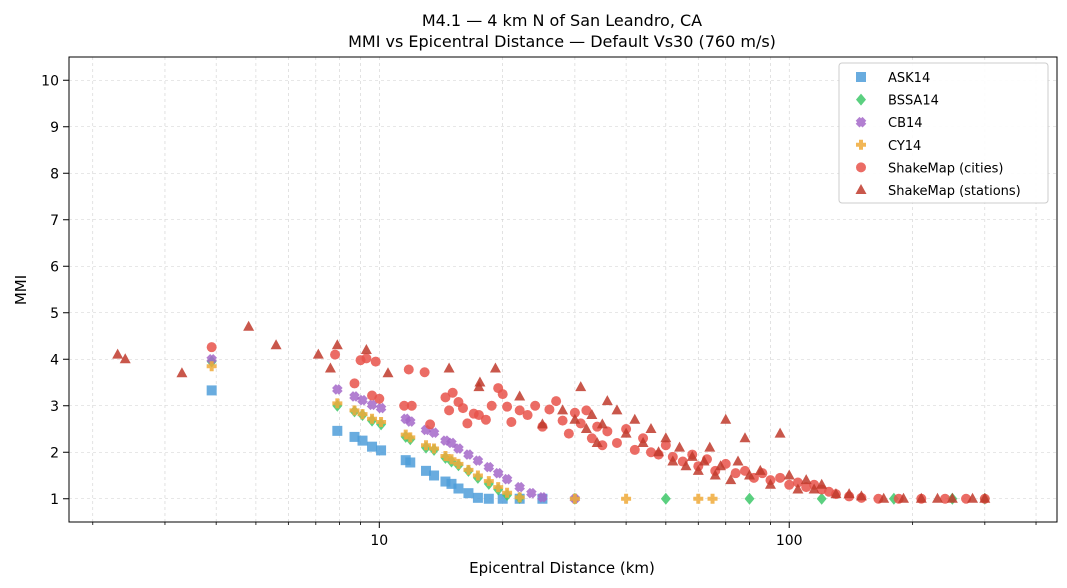 Image resolution: width=1067 pixels, height=588 pixels. I want to click on legend-label: ASK14, so click(909, 78).